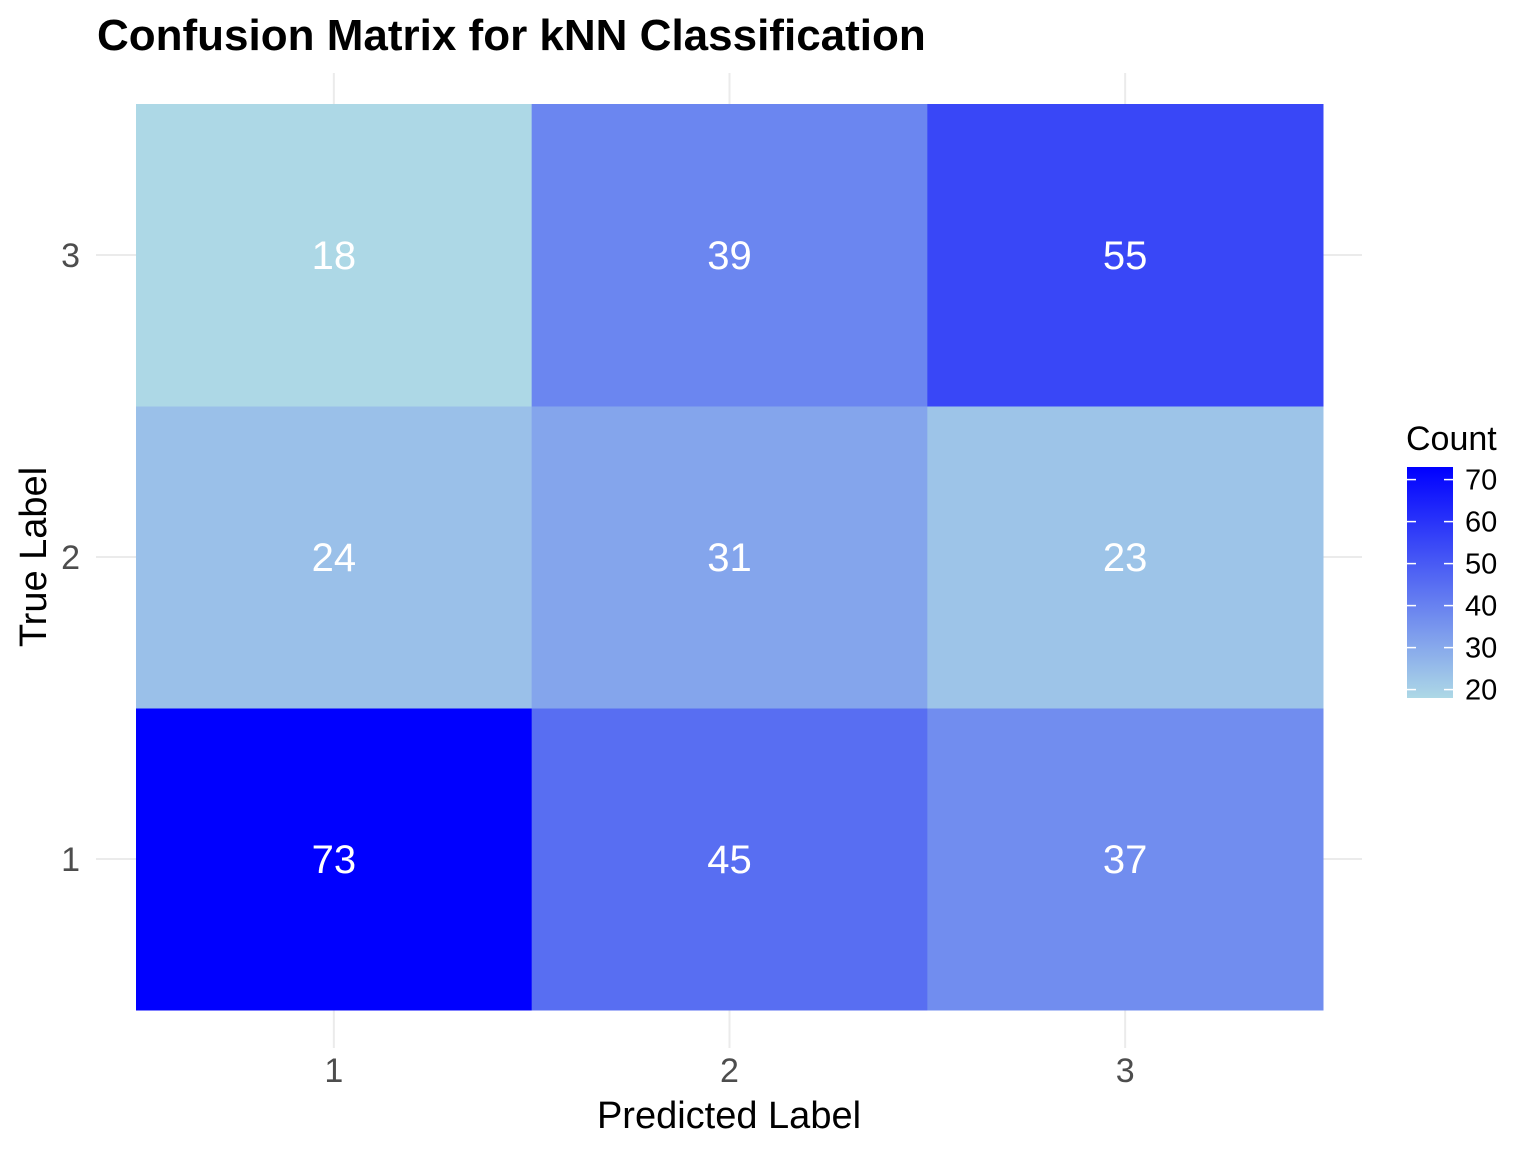  I want to click on cell-label-true-1-pred-1: 73, so click(334, 860).